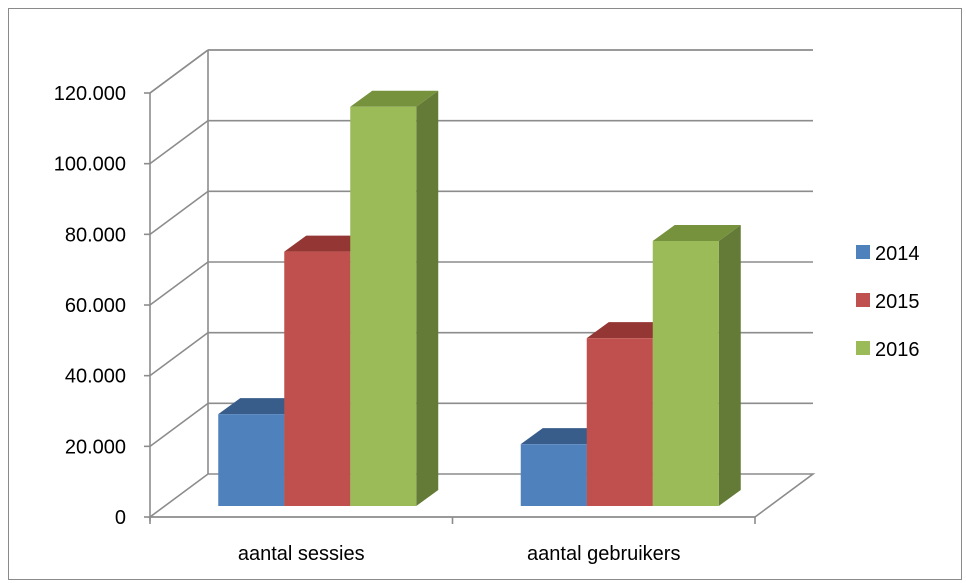 This screenshot has width=966, height=583. Describe the element at coordinates (120, 518) in the screenshot. I see `y-tick-label: 0` at that location.